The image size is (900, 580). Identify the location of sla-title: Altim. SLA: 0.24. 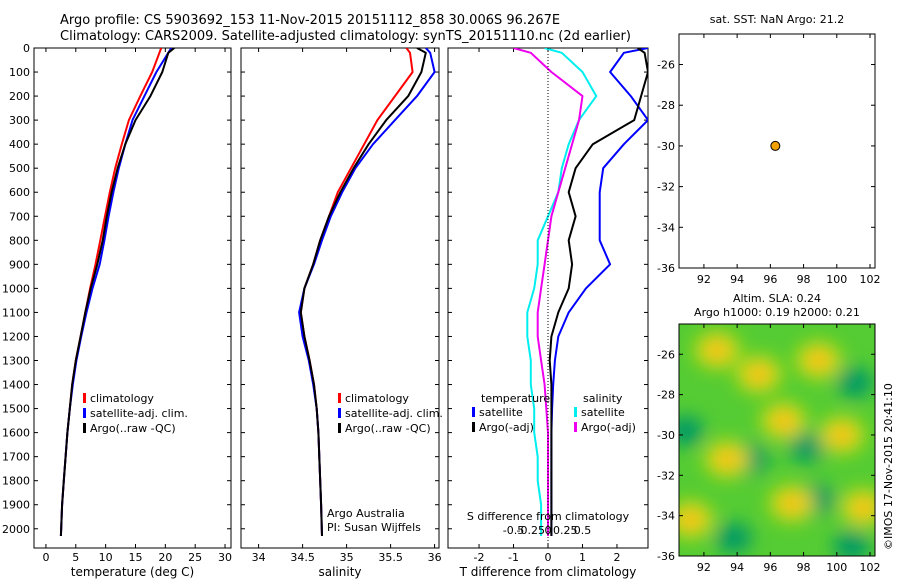
(777, 298).